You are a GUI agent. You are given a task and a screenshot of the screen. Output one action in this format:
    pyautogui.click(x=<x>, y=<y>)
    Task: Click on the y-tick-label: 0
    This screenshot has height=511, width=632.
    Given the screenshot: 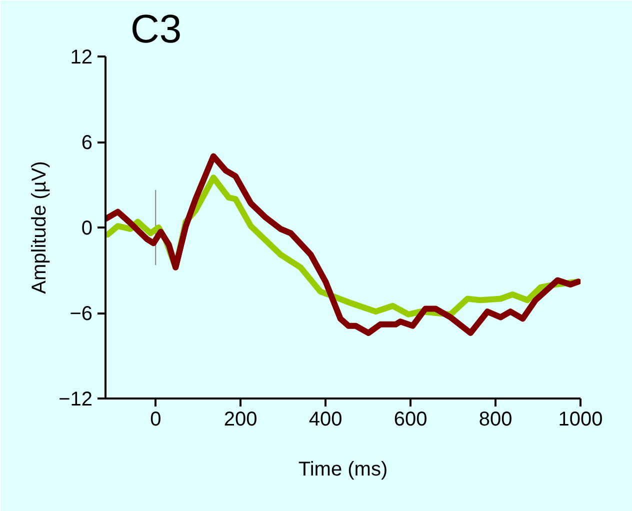 What is the action you would take?
    pyautogui.click(x=86, y=229)
    